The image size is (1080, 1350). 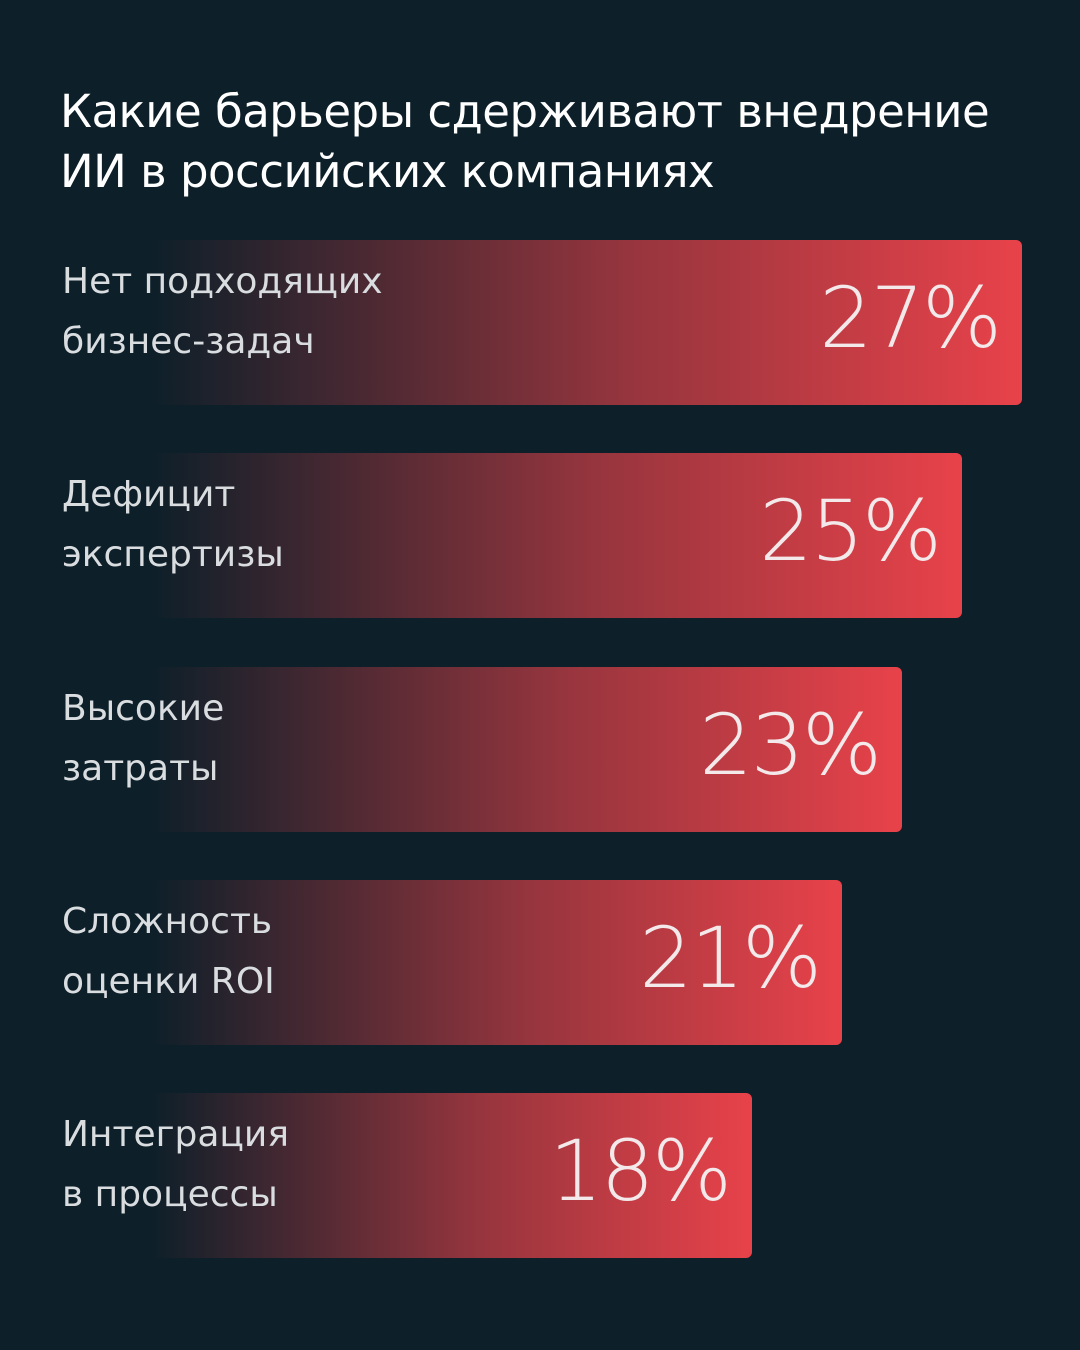 I want to click on value-label: 27%, so click(x=910, y=318).